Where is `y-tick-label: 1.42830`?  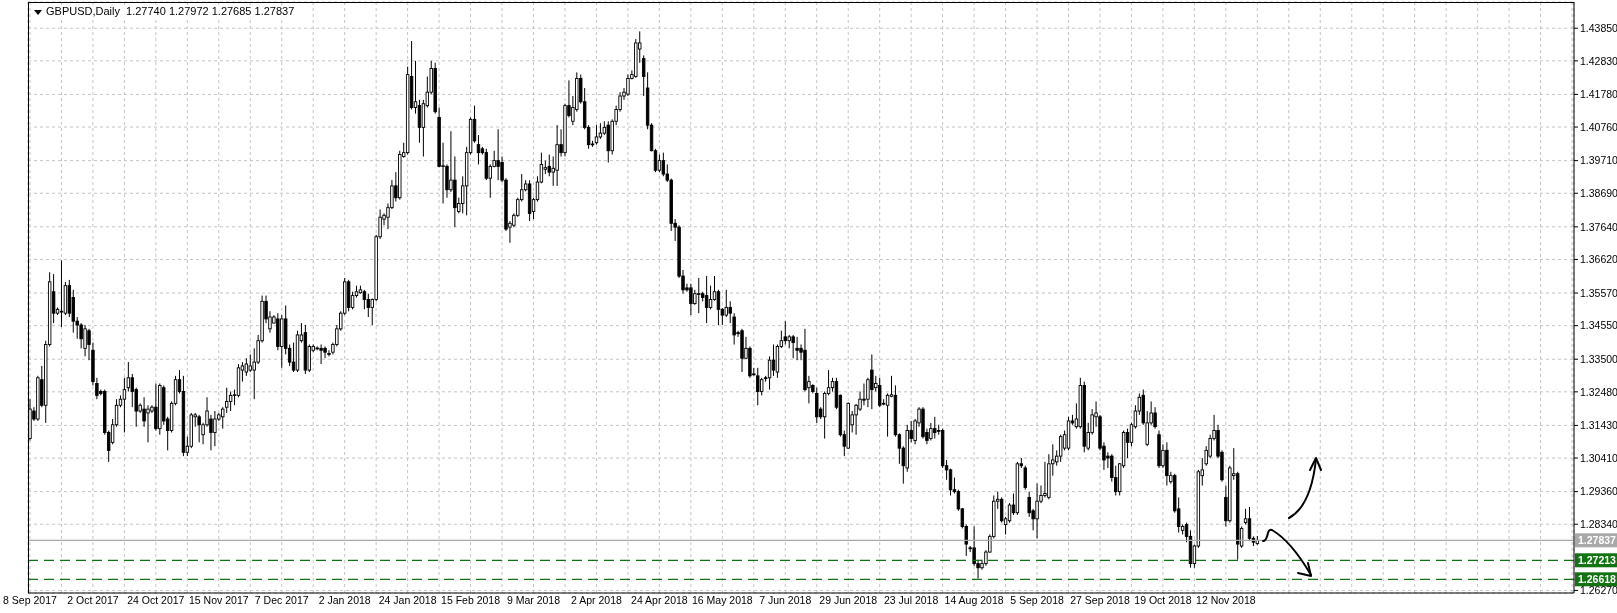 y-tick-label: 1.42830 is located at coordinates (1598, 60).